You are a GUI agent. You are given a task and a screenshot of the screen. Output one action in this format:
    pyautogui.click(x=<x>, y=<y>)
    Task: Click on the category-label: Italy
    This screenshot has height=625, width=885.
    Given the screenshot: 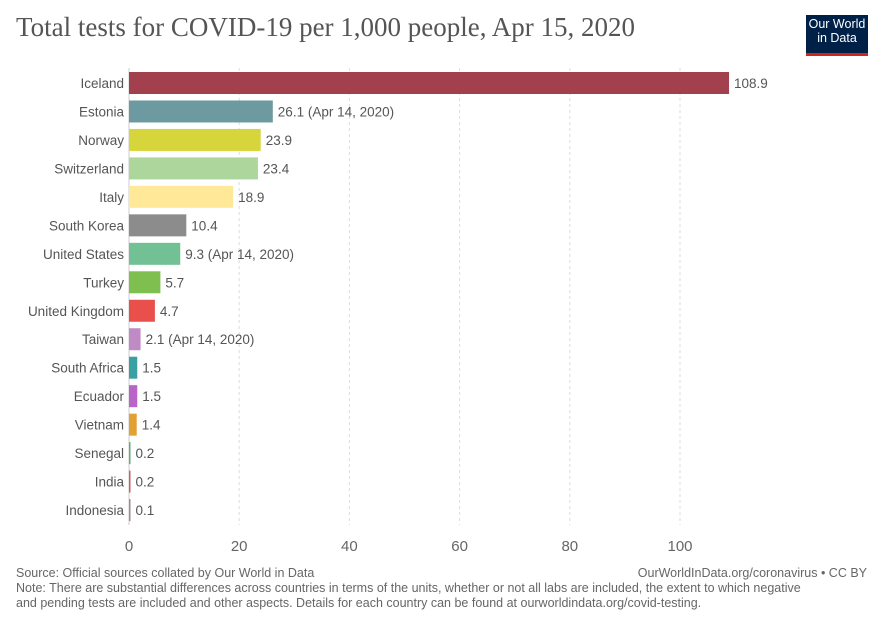 What is the action you would take?
    pyautogui.click(x=111, y=197)
    